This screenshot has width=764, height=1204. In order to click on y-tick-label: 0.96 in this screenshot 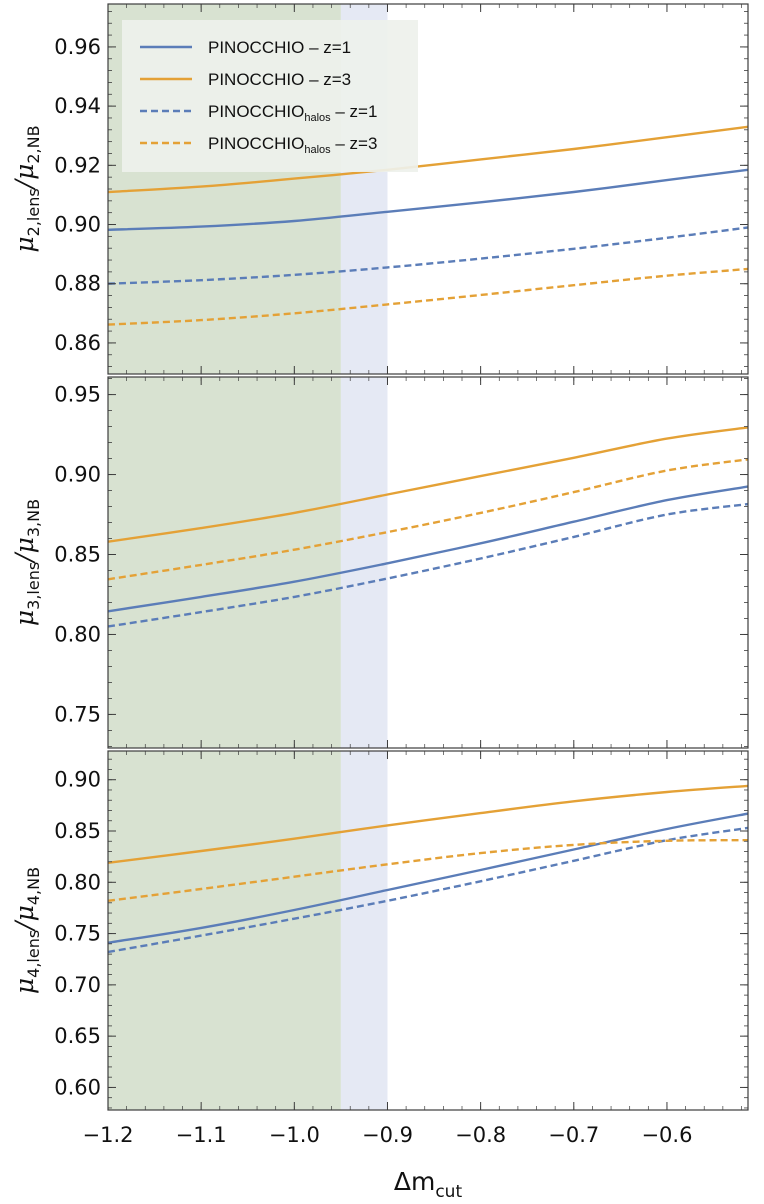, I will do `click(77, 47)`.